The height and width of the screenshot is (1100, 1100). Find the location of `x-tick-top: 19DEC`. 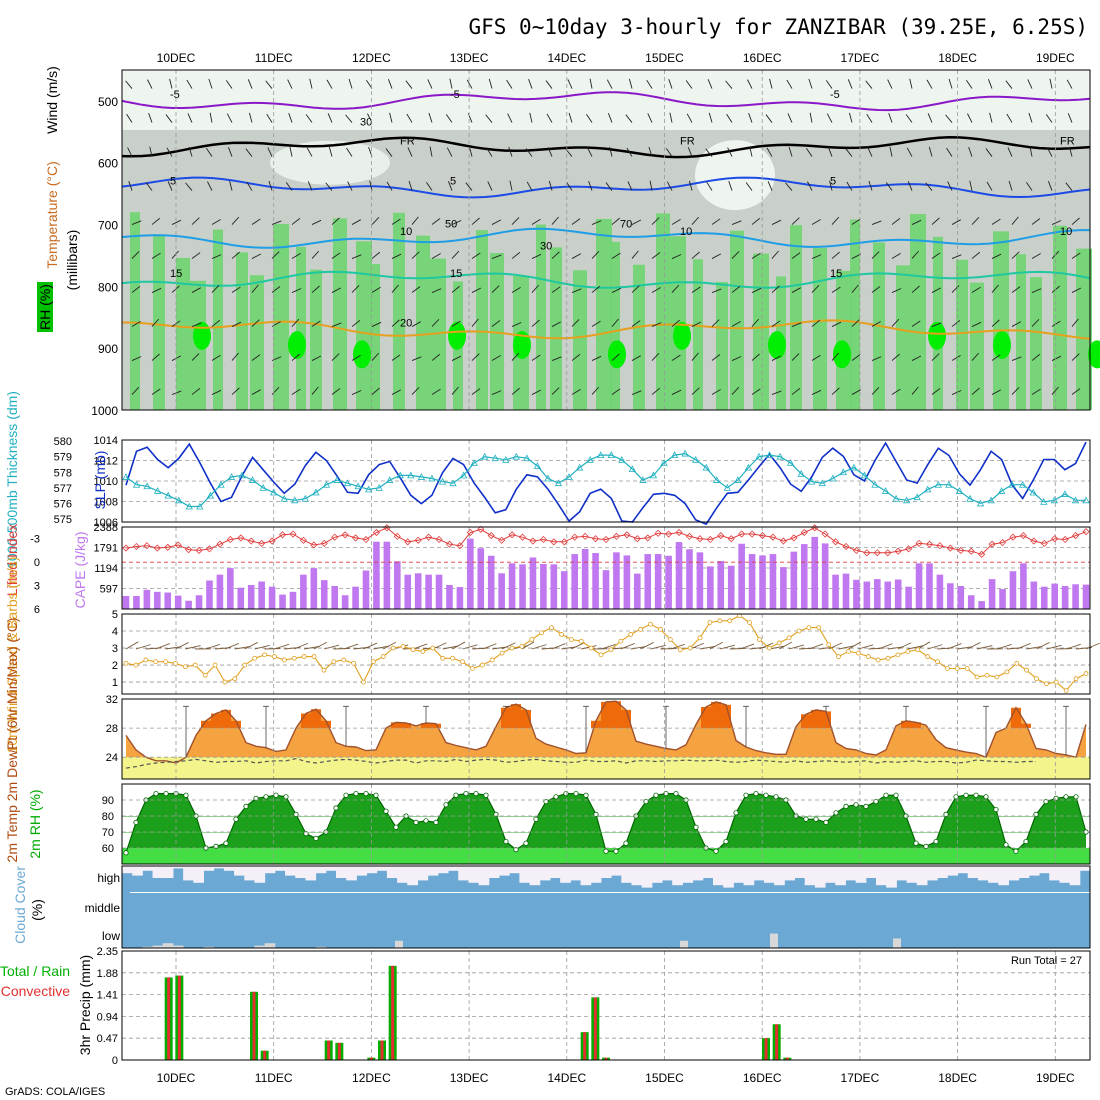

x-tick-top: 19DEC is located at coordinates (1055, 58).